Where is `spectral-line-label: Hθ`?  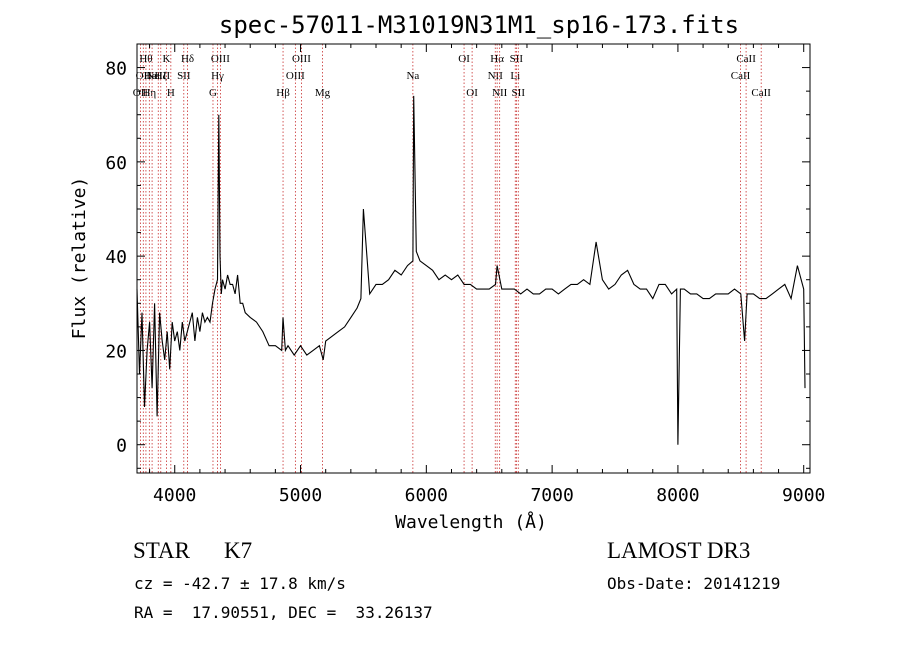 spectral-line-label: Hθ is located at coordinates (145, 59).